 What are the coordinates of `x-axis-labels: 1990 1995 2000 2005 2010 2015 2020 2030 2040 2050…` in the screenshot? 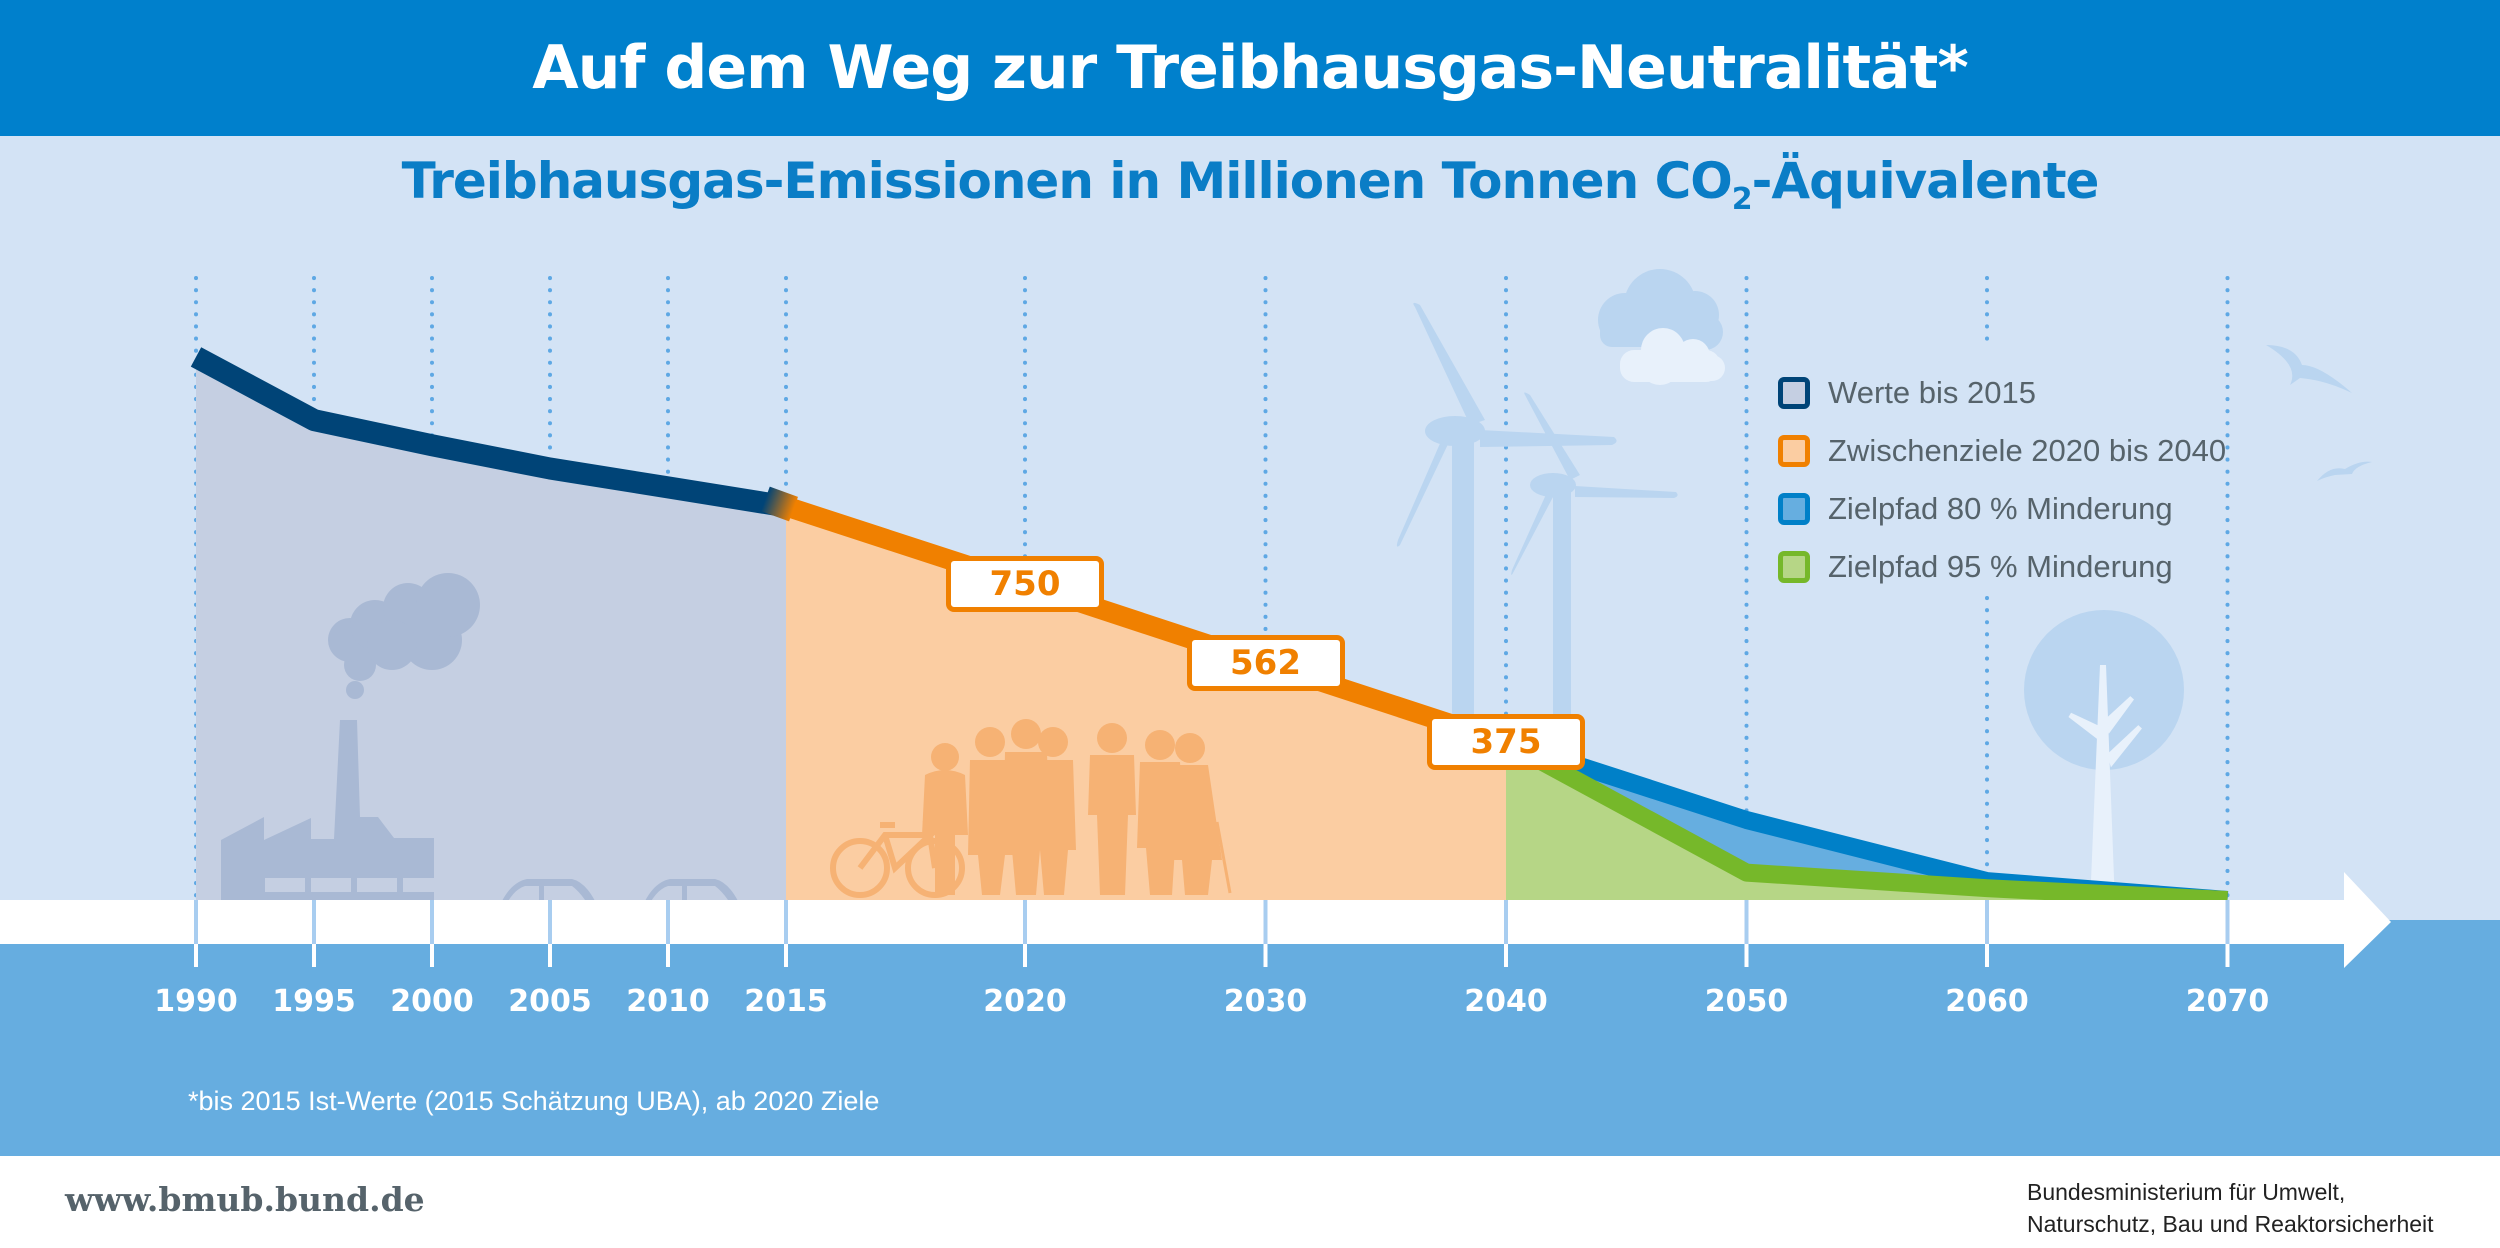 It's located at (1211, 1001).